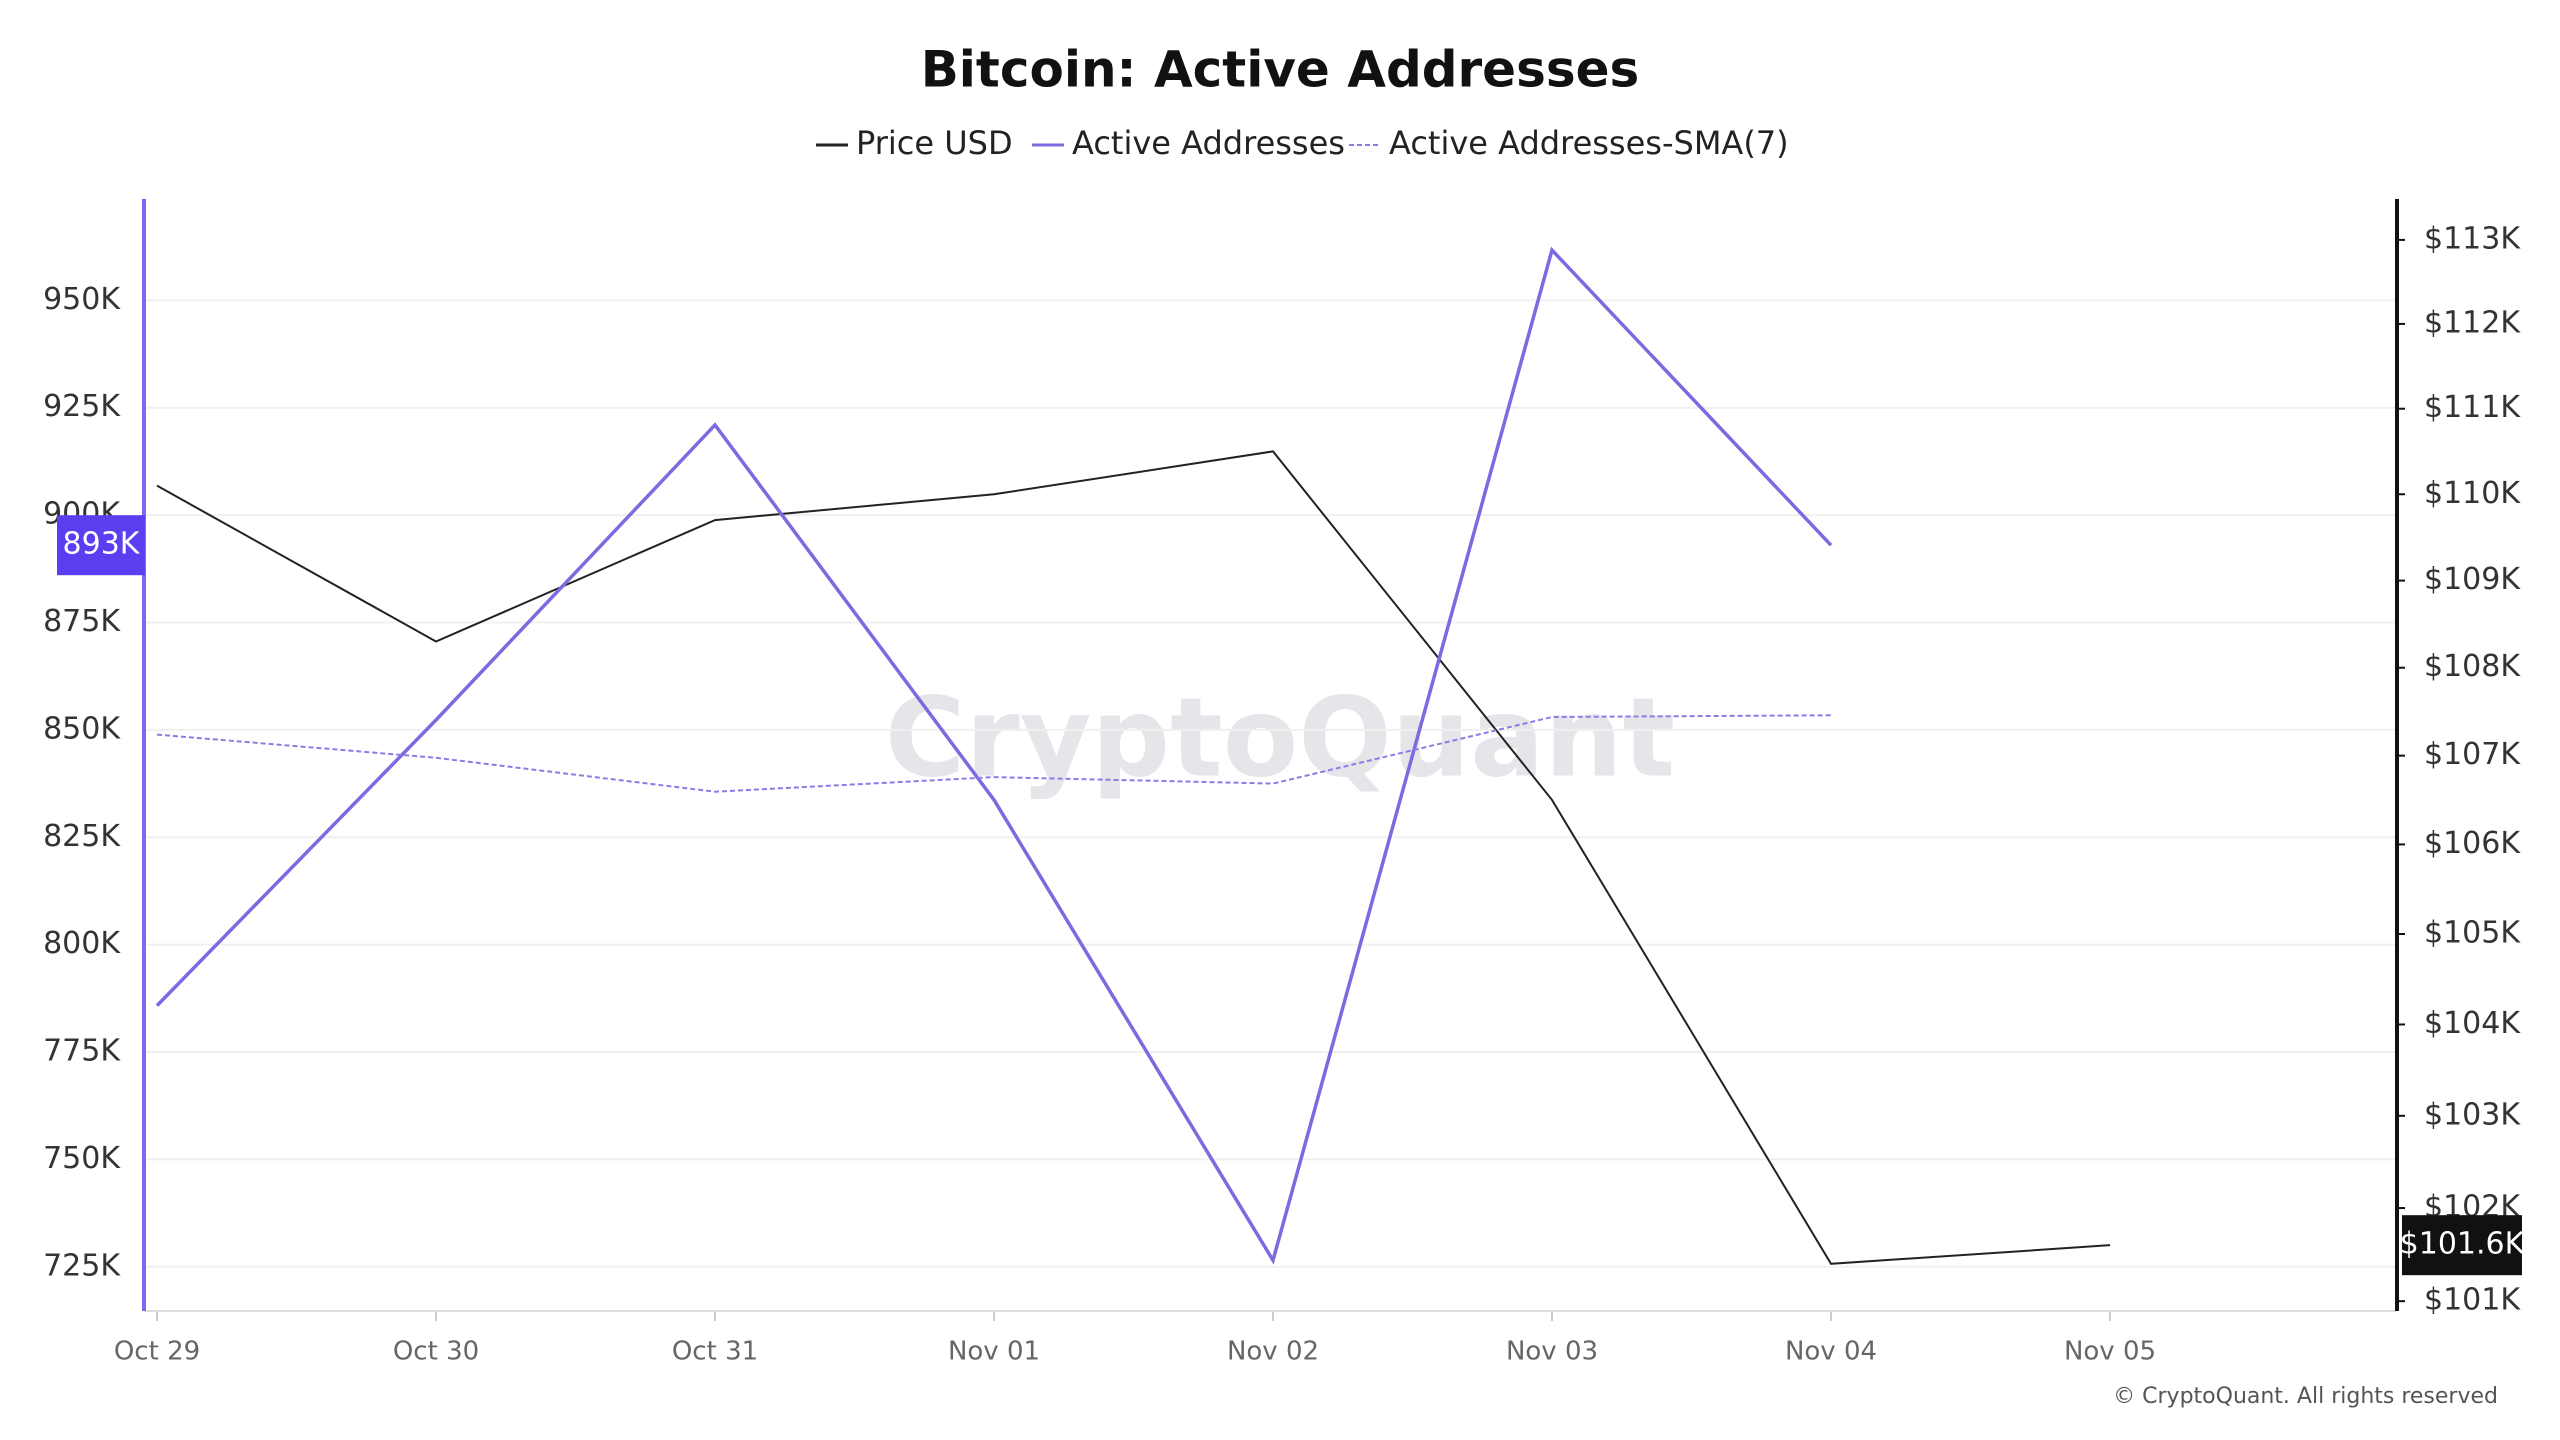  Describe the element at coordinates (157, 1352) in the screenshot. I see `x-tick-label: Oct 29` at that location.